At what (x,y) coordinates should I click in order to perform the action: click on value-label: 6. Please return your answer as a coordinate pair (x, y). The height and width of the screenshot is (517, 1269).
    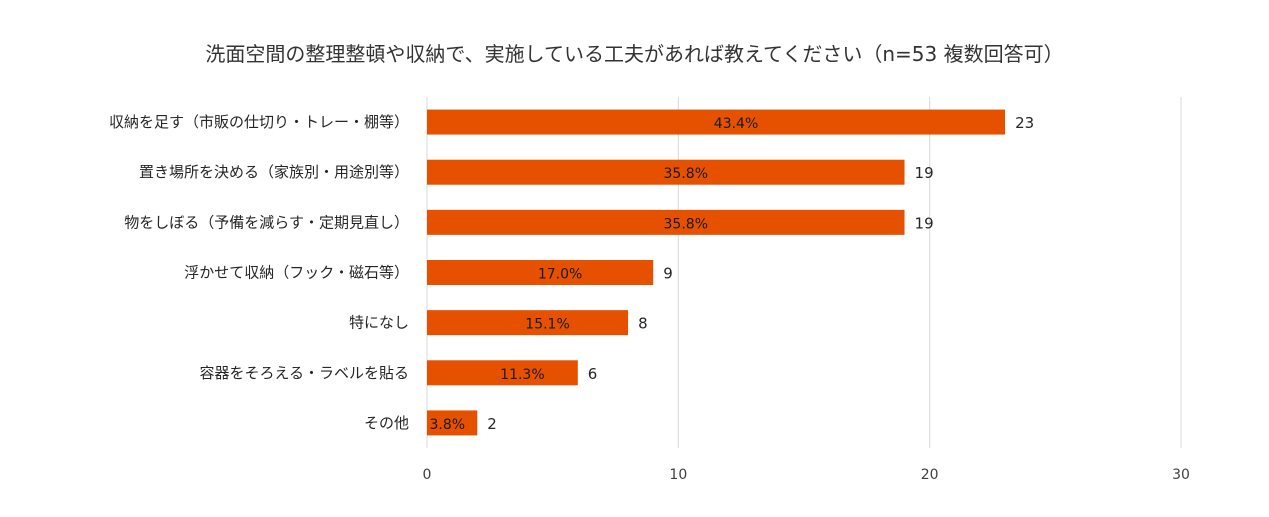
    Looking at the image, I should click on (593, 374).